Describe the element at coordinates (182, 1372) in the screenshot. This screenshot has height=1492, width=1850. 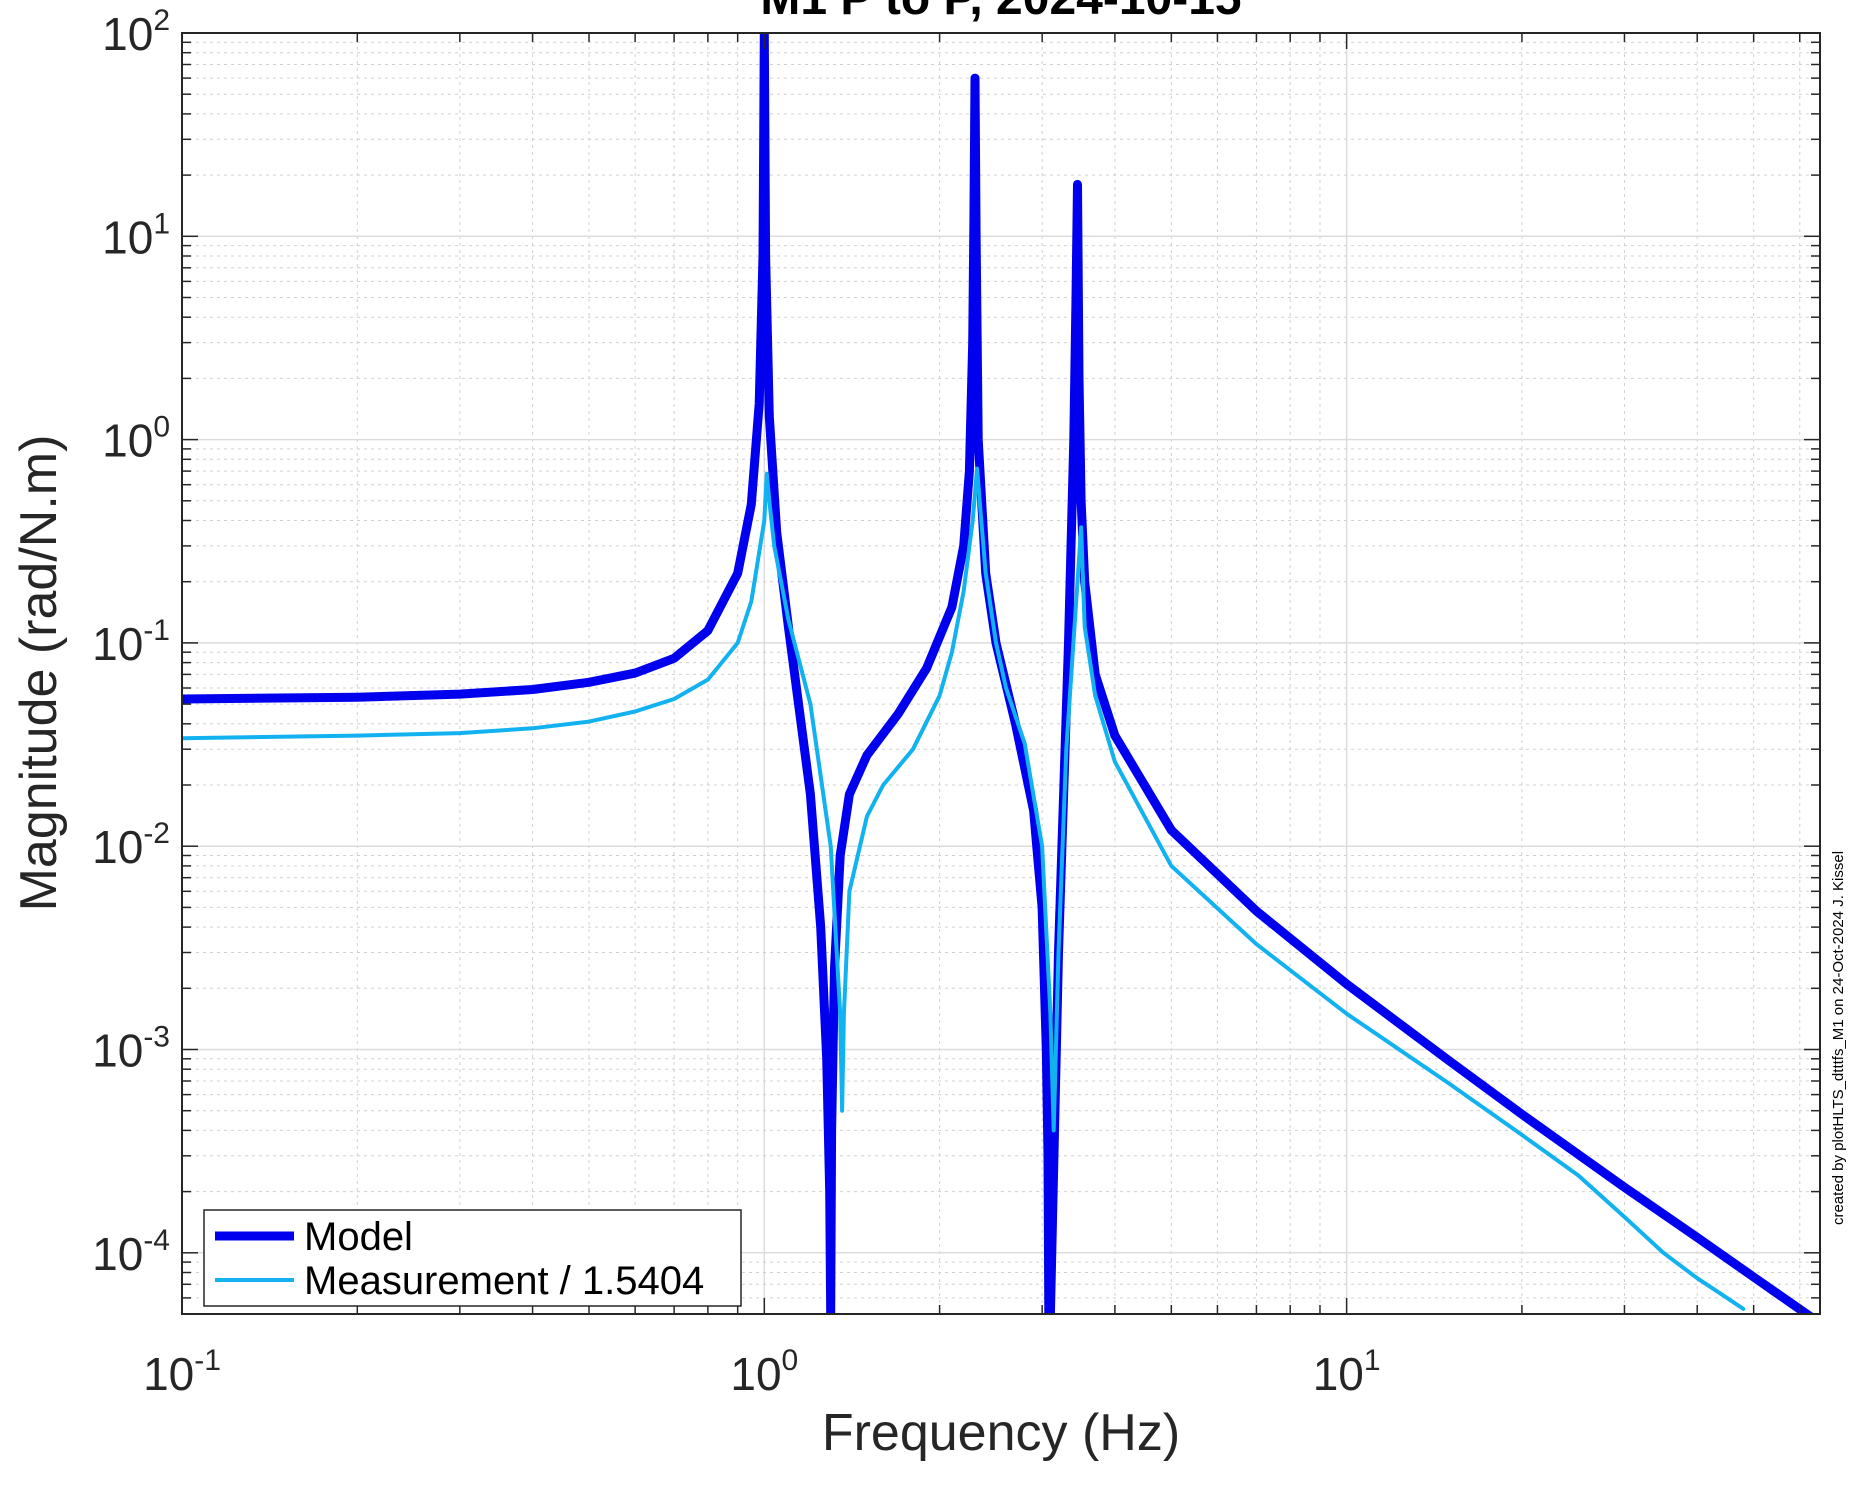
I see `x-tick-label: 10⁻¹` at that location.